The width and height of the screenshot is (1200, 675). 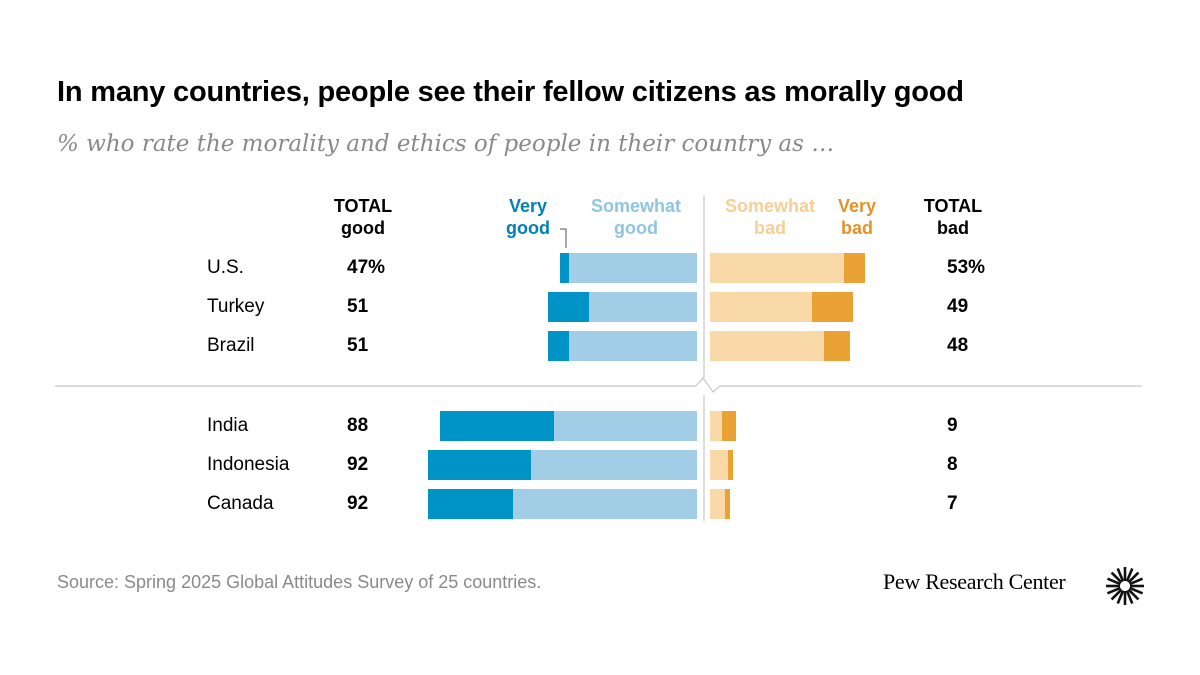 I want to click on header-very-bad: Very bad, so click(x=857, y=217).